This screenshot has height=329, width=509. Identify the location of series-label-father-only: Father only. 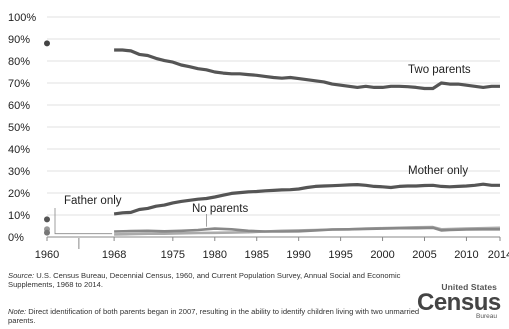
(93, 201).